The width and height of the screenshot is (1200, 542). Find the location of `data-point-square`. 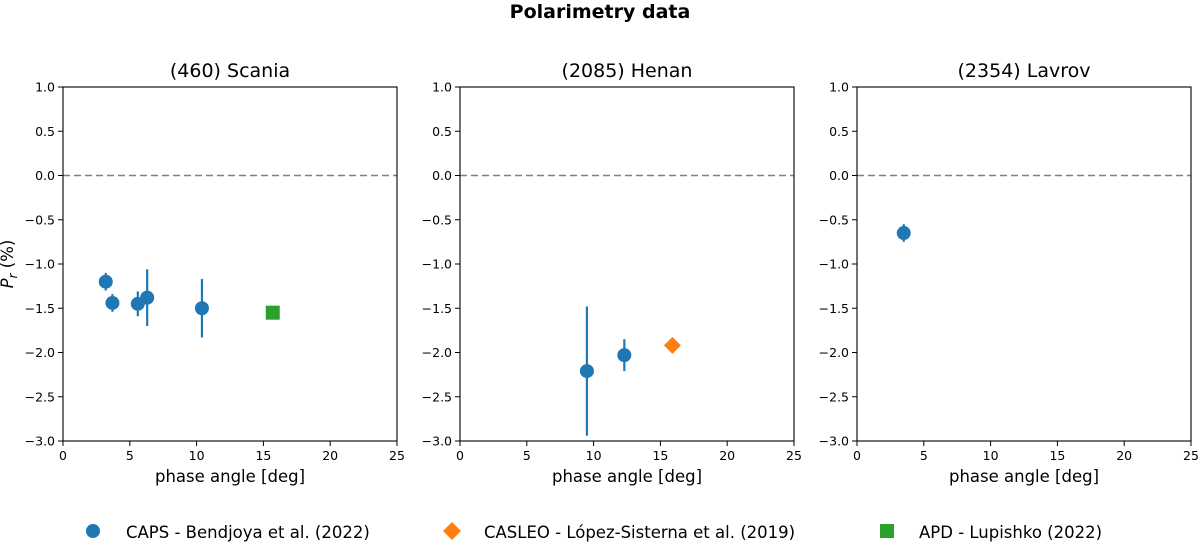

data-point-square is located at coordinates (272, 312).